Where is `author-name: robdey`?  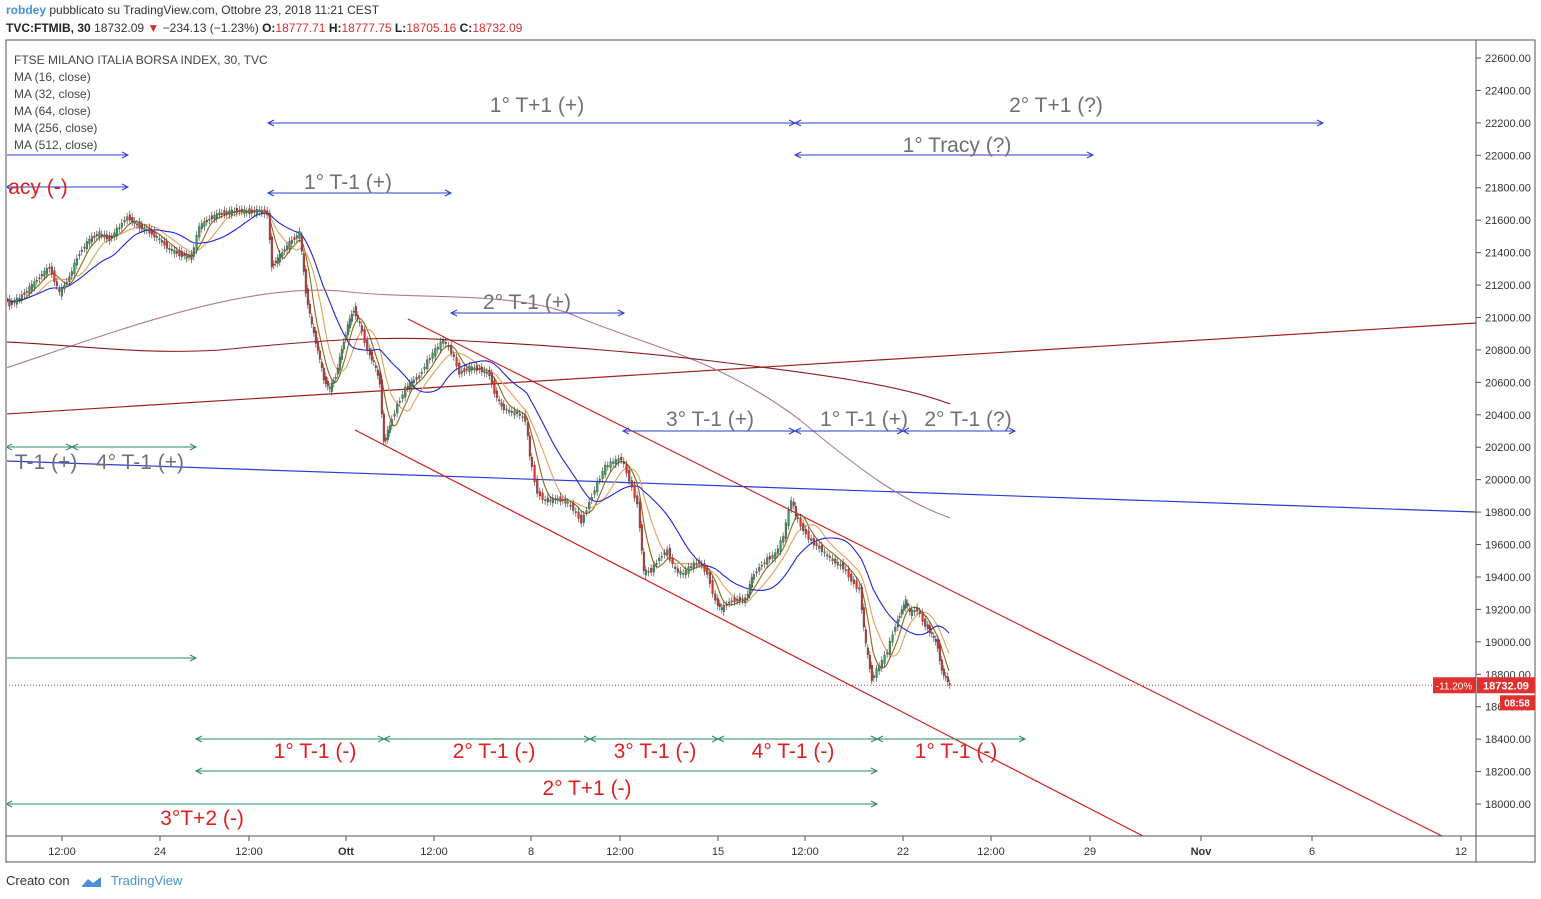
author-name: robdey is located at coordinates (26, 10).